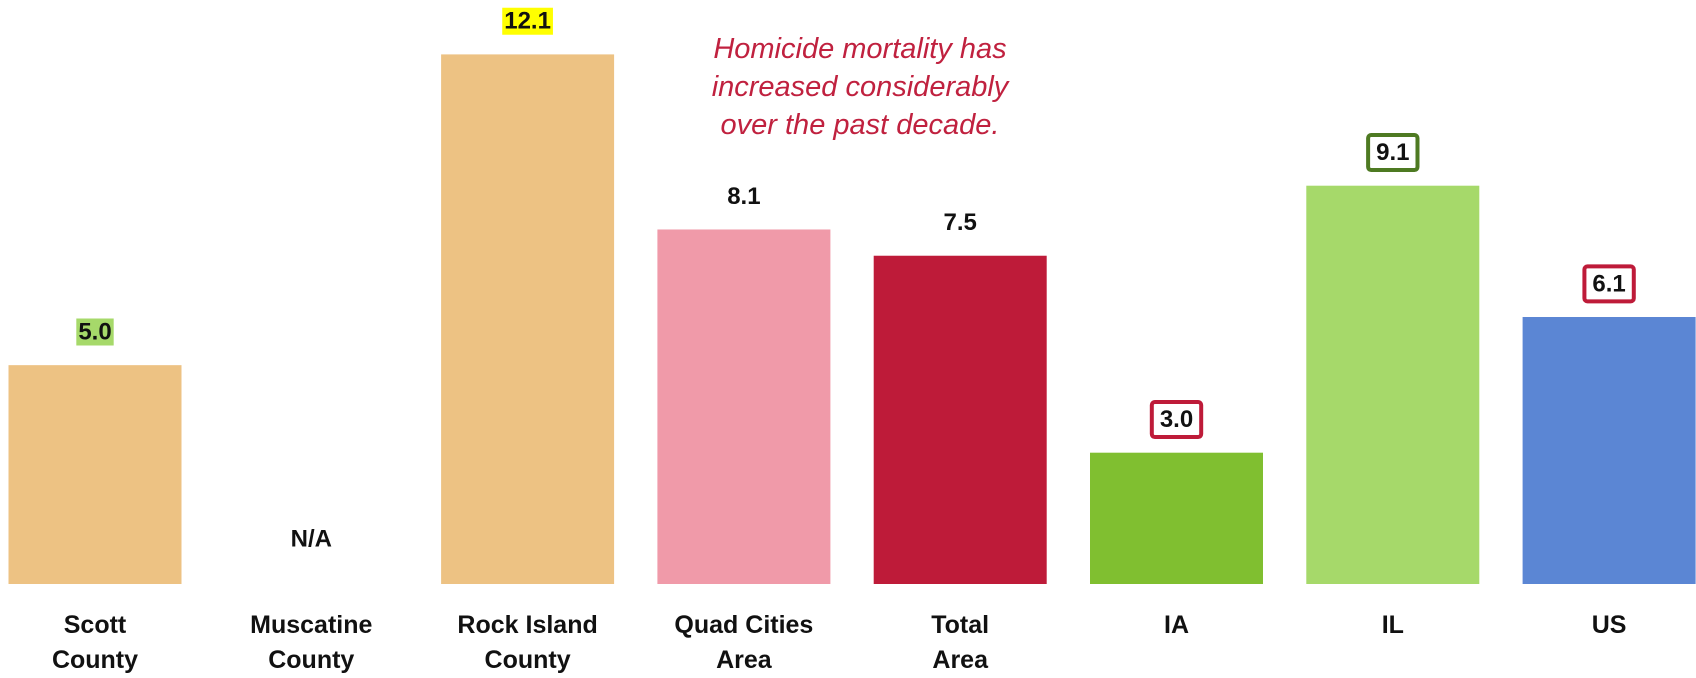 The height and width of the screenshot is (678, 1696). I want to click on value-label: 6.1, so click(1608, 283).